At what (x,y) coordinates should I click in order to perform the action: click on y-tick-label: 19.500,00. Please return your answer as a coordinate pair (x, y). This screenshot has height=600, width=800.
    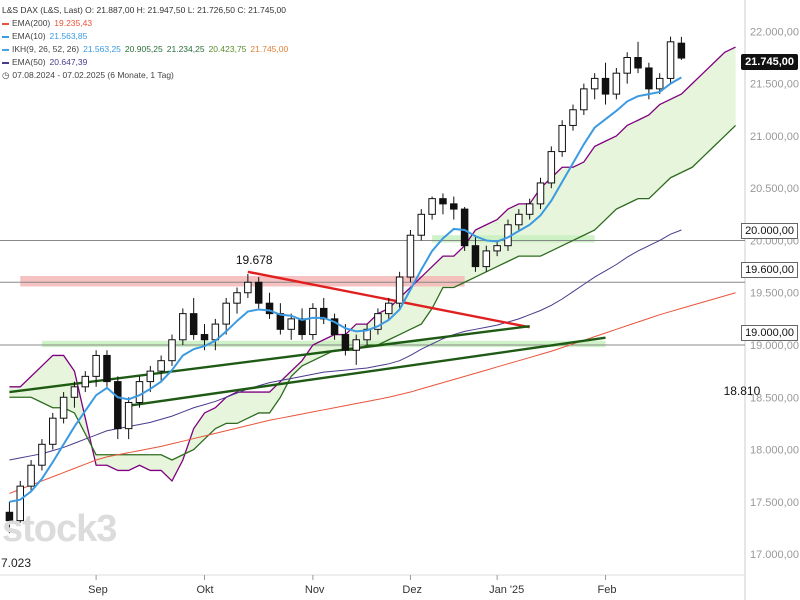
    Looking at the image, I should click on (774, 294).